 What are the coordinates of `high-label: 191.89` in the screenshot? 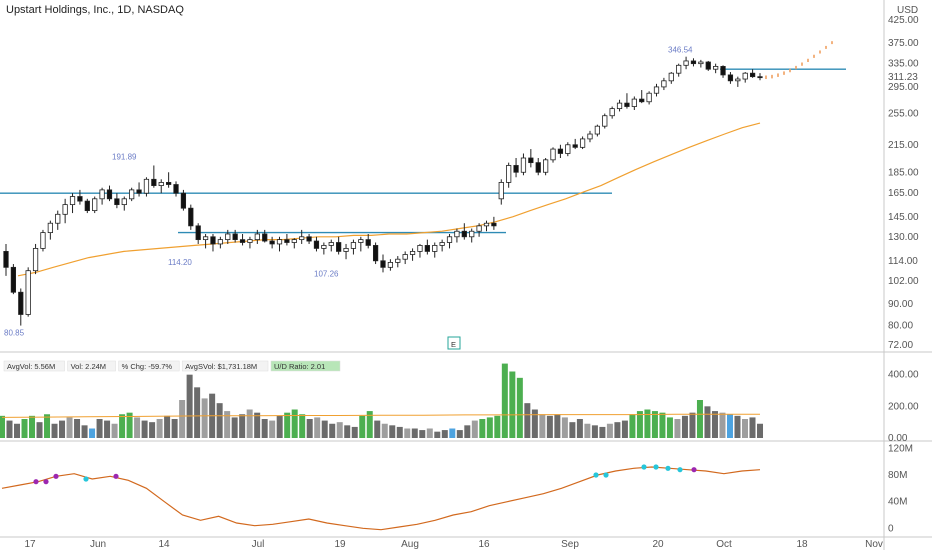 It's located at (124, 157).